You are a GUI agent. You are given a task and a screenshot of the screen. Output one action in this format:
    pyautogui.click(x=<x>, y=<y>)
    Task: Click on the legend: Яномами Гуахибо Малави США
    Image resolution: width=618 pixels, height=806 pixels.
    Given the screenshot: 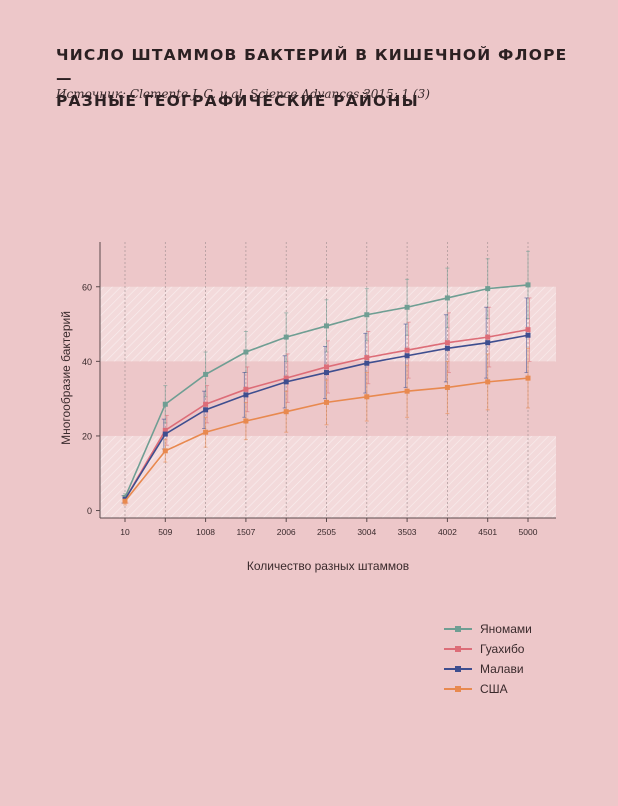 What is the action you would take?
    pyautogui.click(x=488, y=659)
    